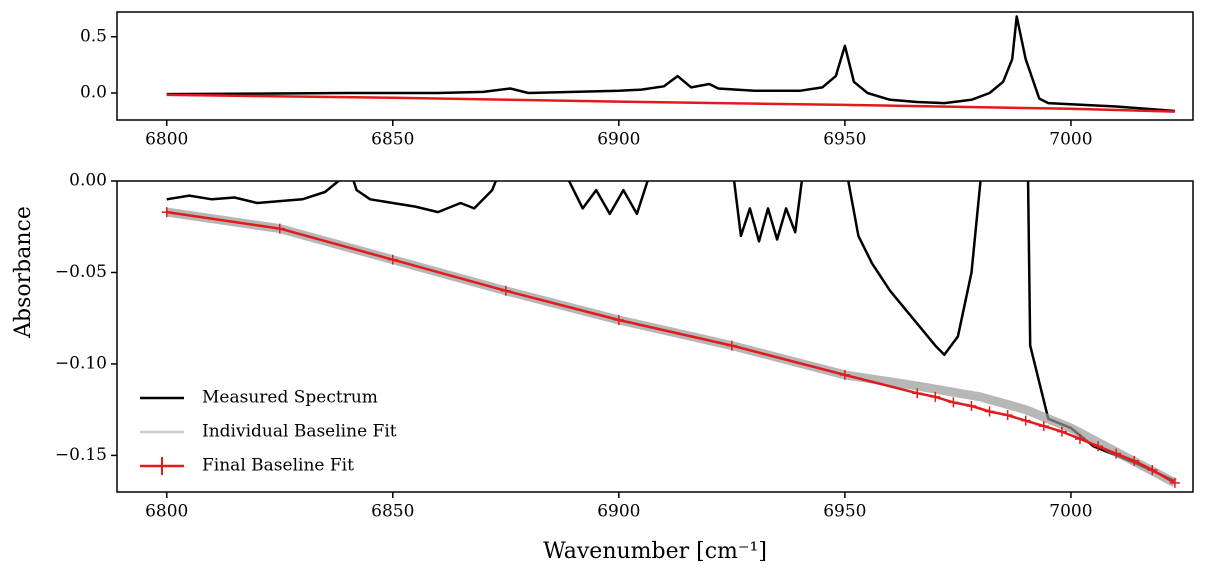 This screenshot has width=1215, height=569. I want to click on legend-label: Final Baseline Fit, so click(278, 466).